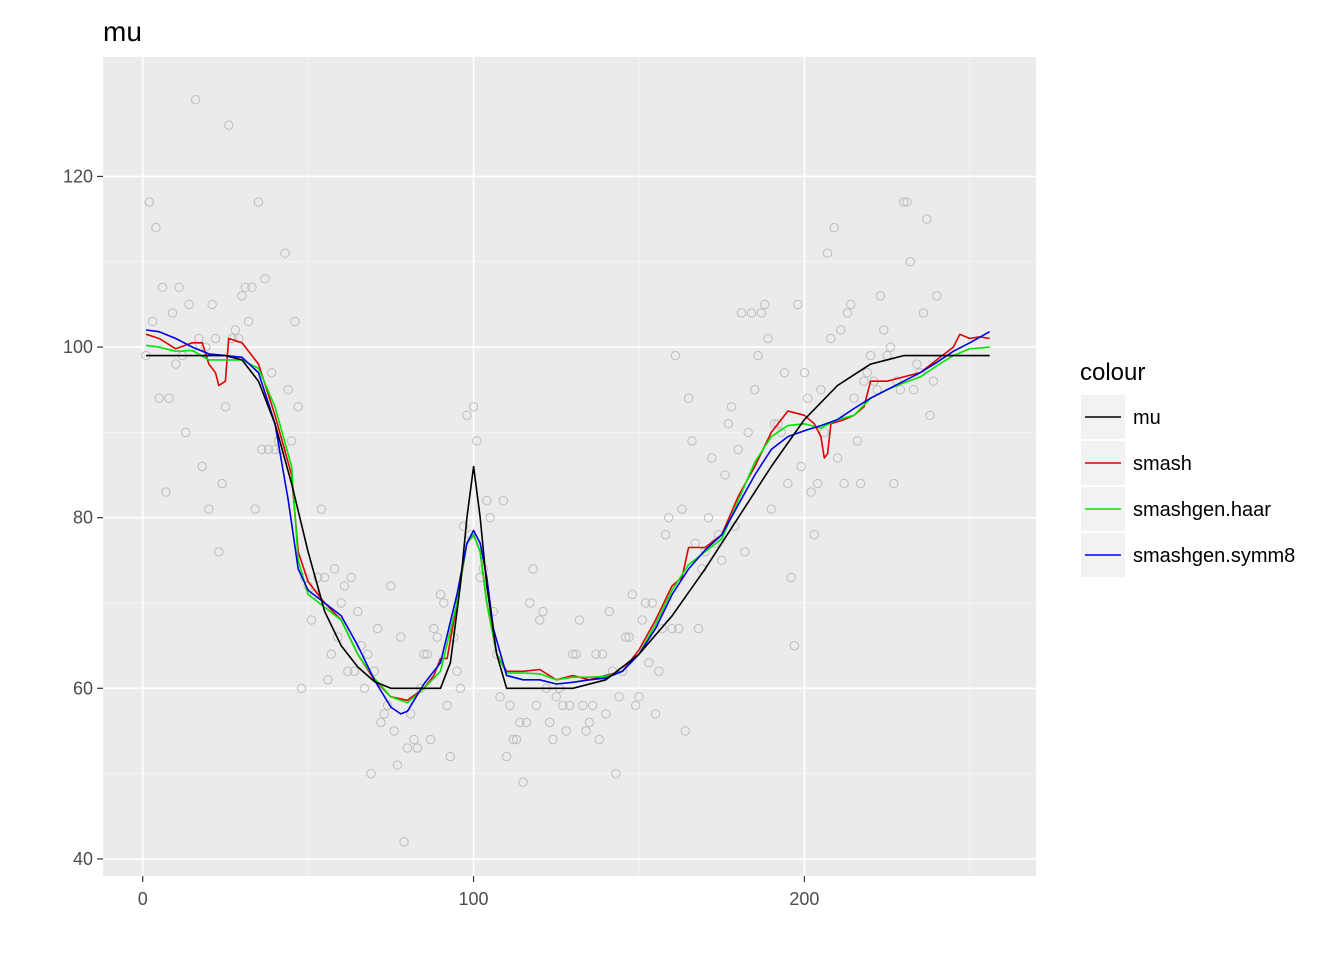  Describe the element at coordinates (143, 899) in the screenshot. I see `x-tick-label: 0` at that location.